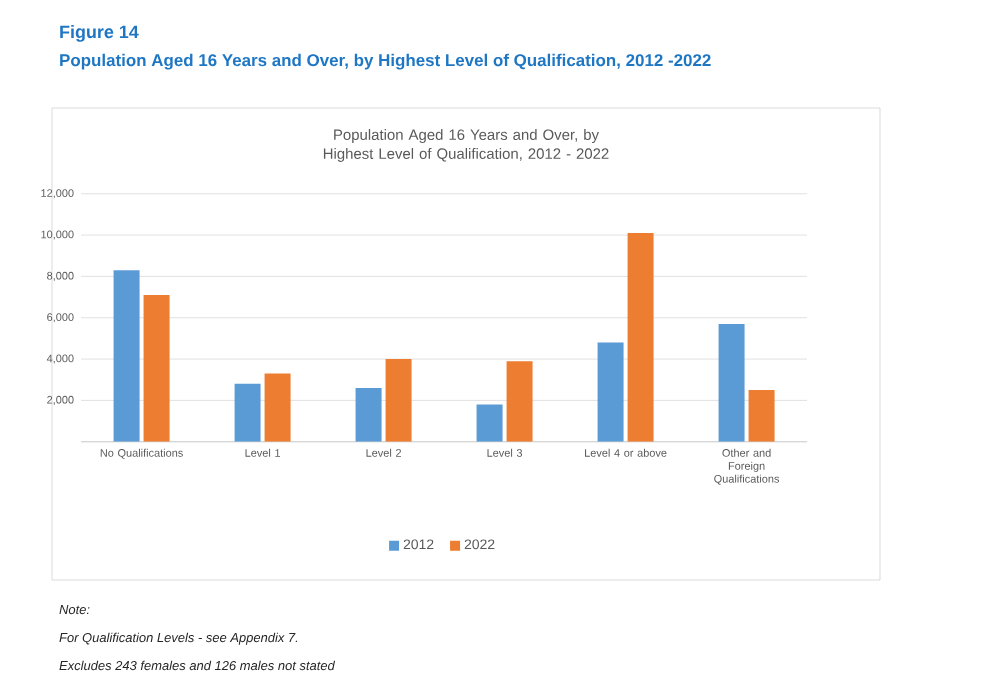 This screenshot has width=982, height=698. What do you see at coordinates (385, 61) in the screenshot?
I see `text: Population Aged 16 Years and Over, by Highest Level of Qualification, 2012 -2022` at bounding box center [385, 61].